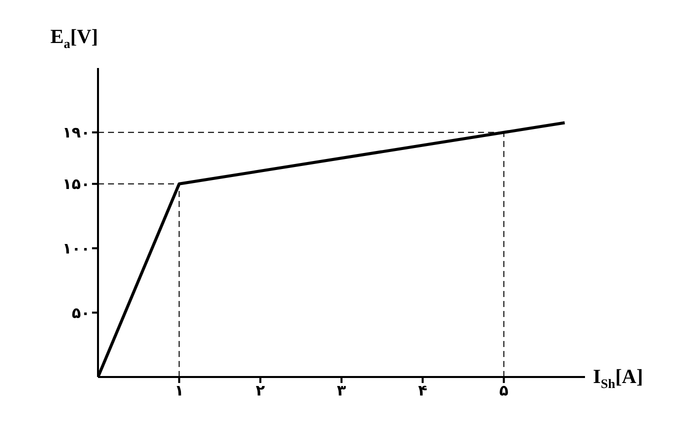 This screenshot has width=693, height=435. Describe the element at coordinates (76, 184) in the screenshot. I see `y-tick-label: ۱۵۰` at that location.